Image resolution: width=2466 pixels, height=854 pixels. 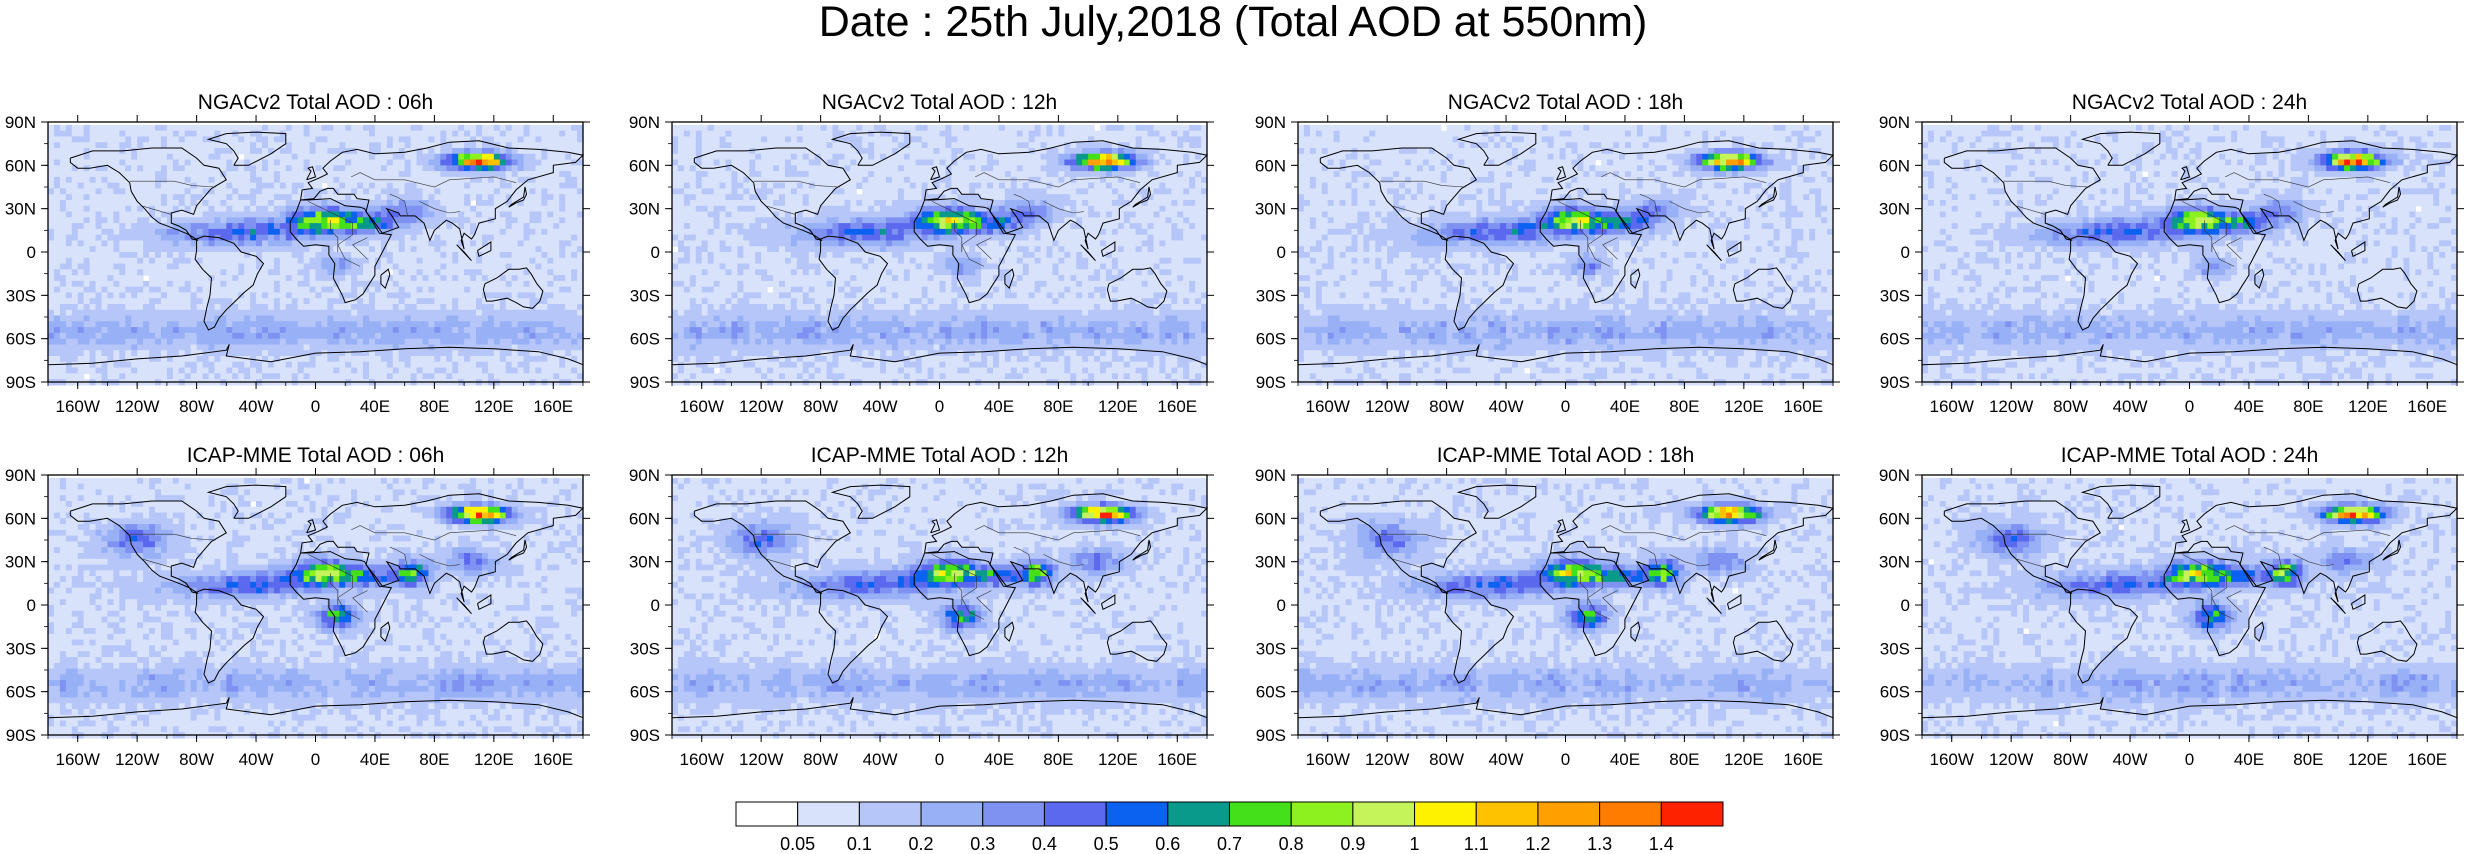 I want to click on colorbar-label: 0.9, so click(x=1352, y=844).